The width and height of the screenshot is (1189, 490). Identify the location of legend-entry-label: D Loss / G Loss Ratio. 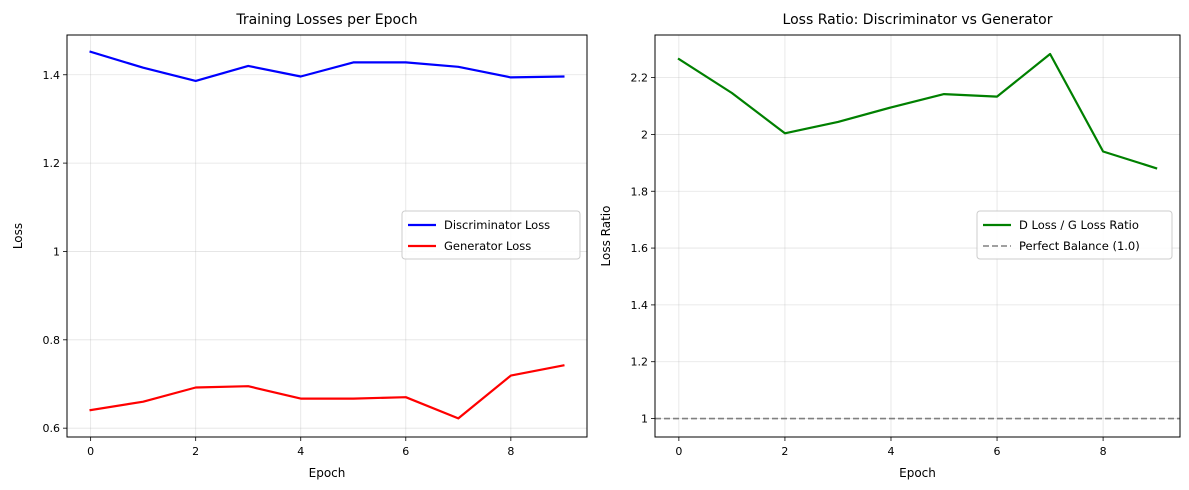
(1079, 225).